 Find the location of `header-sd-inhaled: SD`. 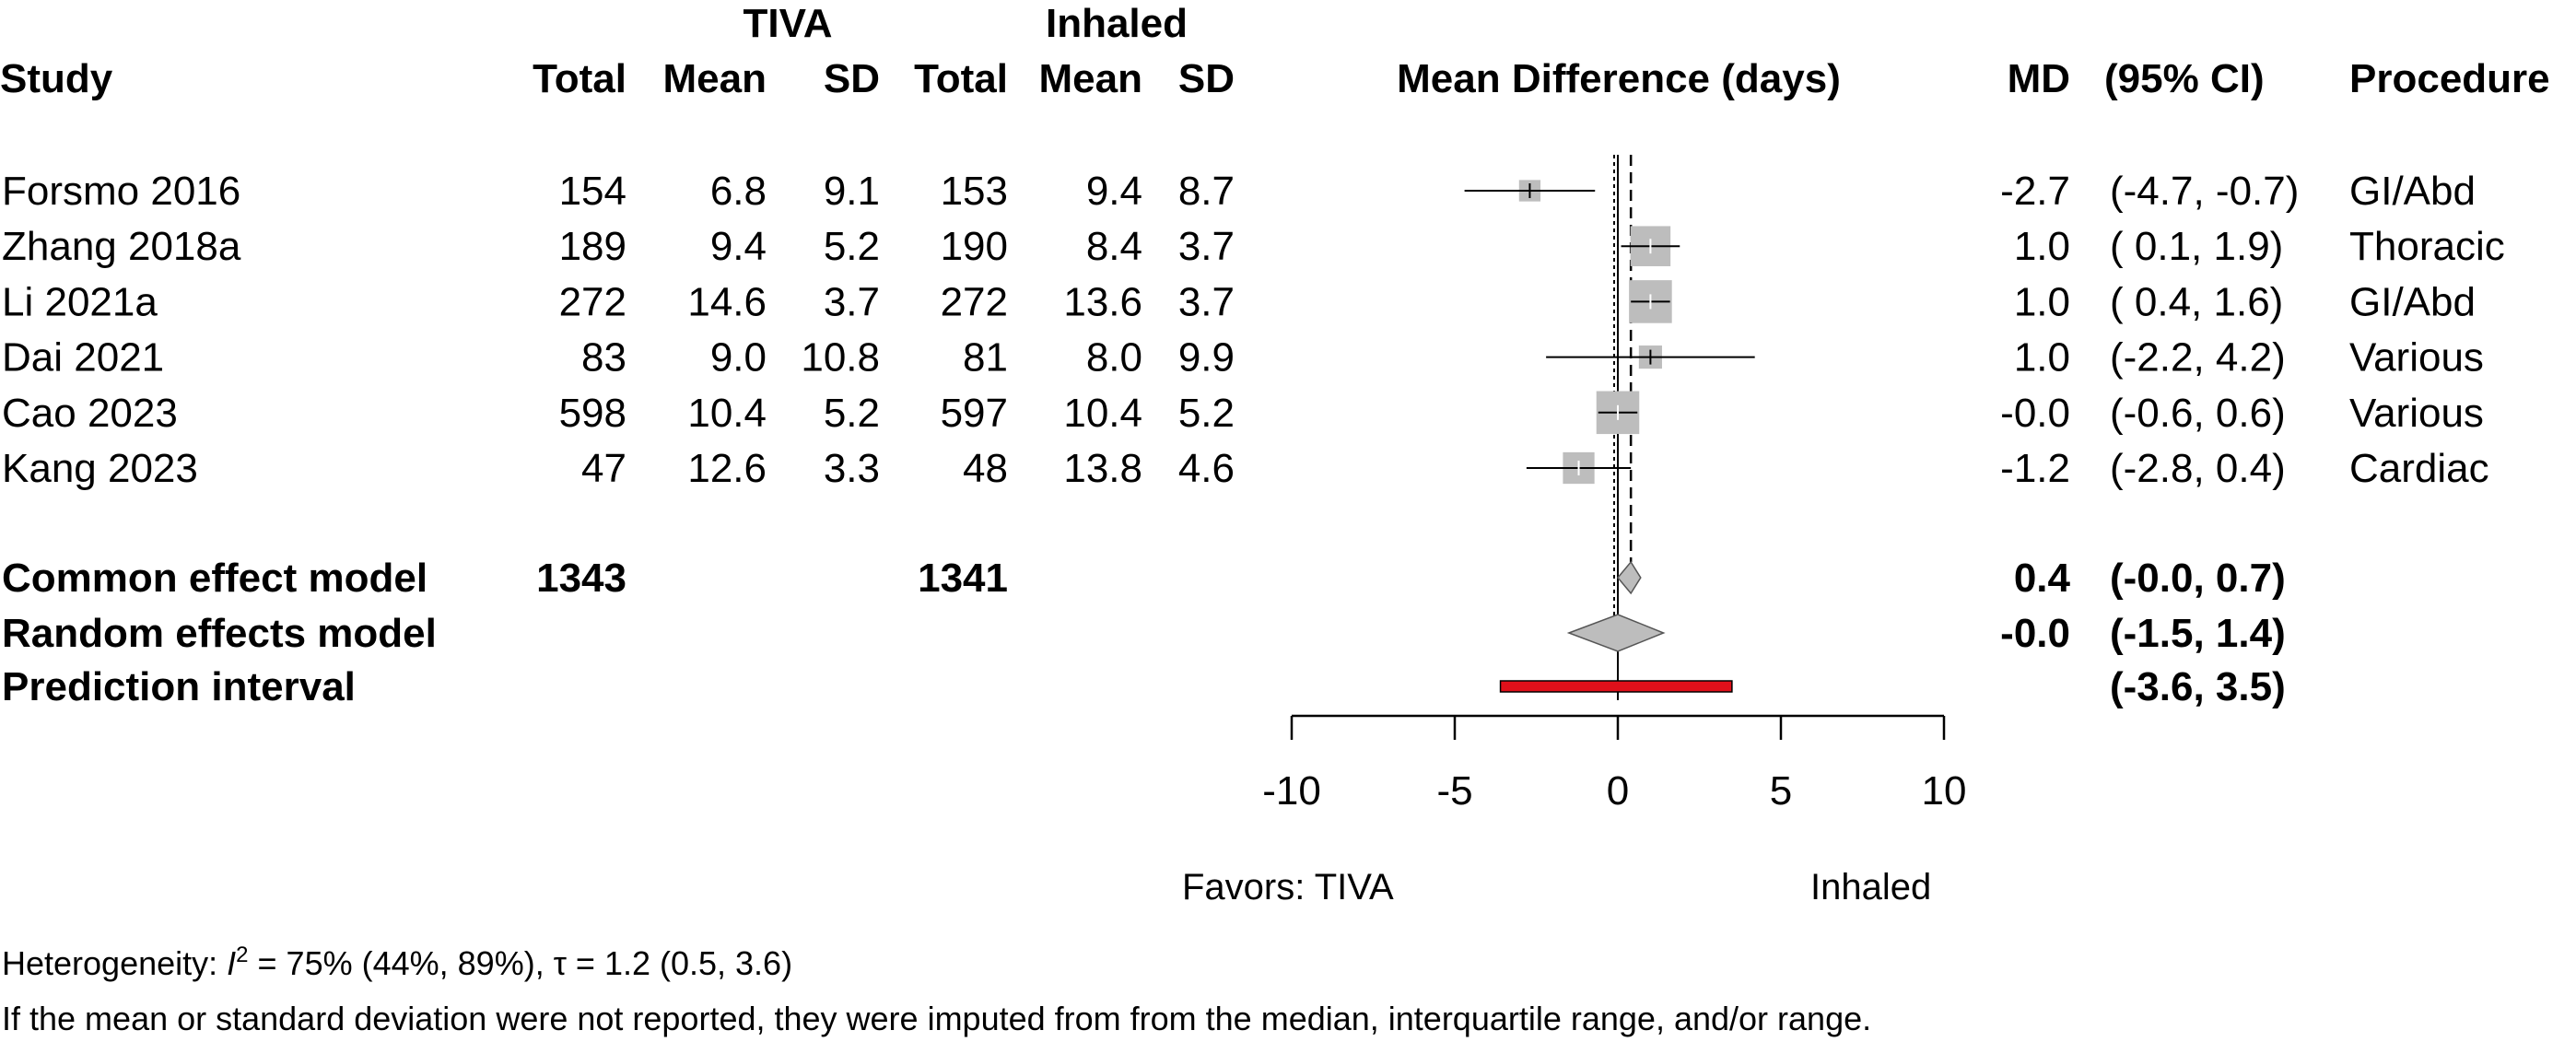

header-sd-inhaled: SD is located at coordinates (1206, 78).